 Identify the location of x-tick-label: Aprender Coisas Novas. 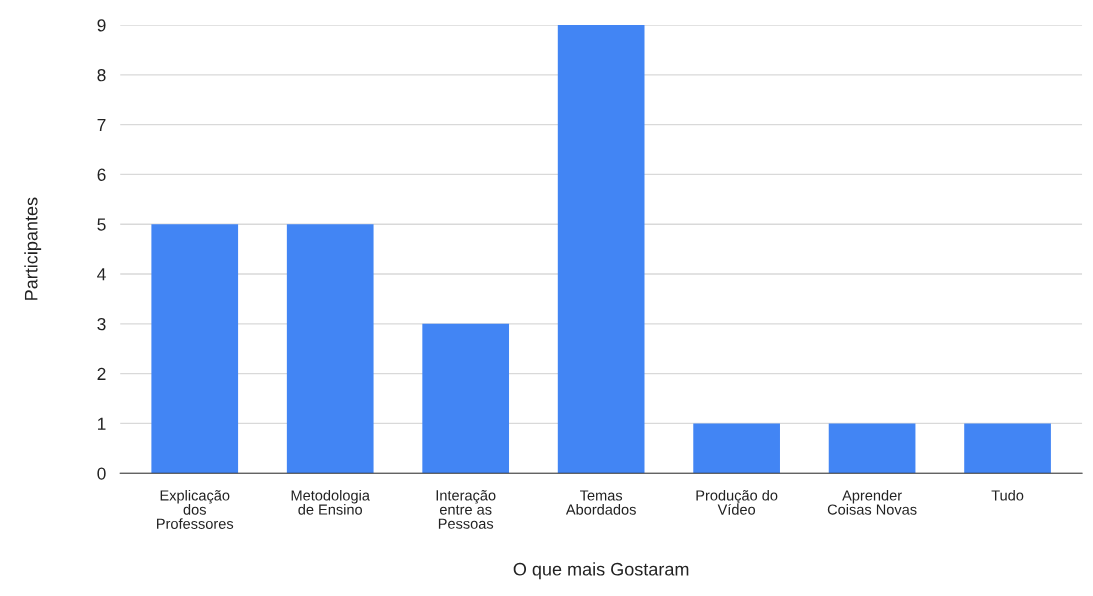
(872, 502).